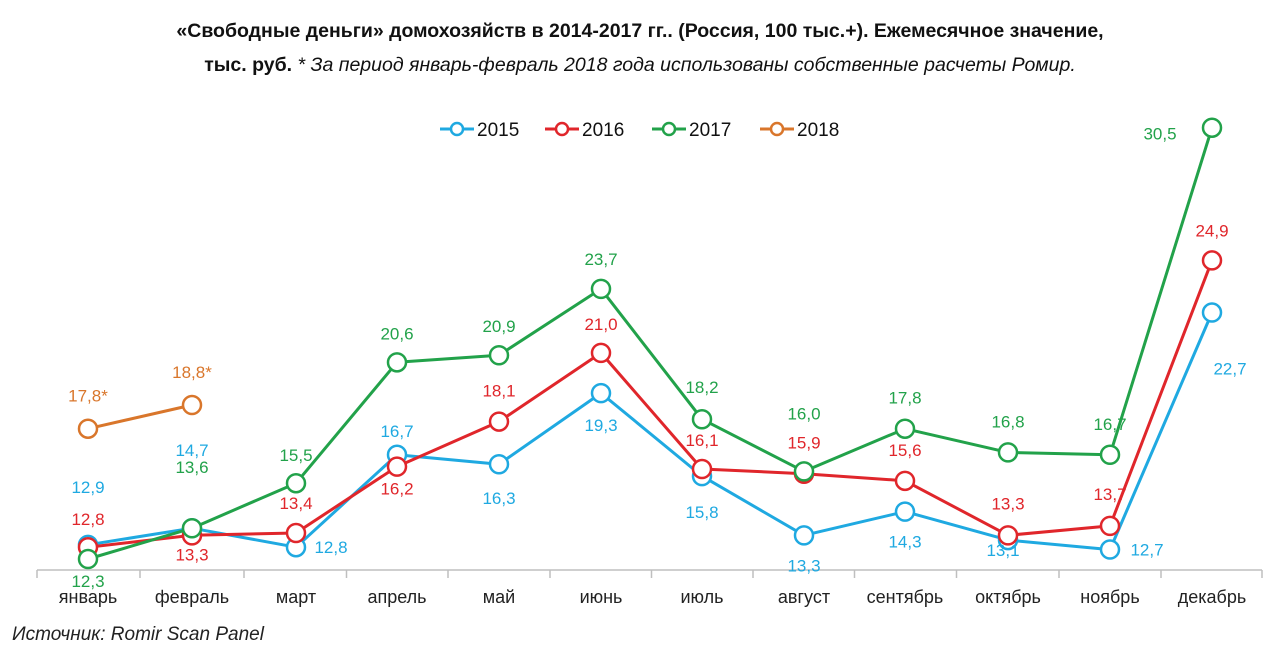  I want to click on data-label-2016: 13,7, so click(1109, 494).